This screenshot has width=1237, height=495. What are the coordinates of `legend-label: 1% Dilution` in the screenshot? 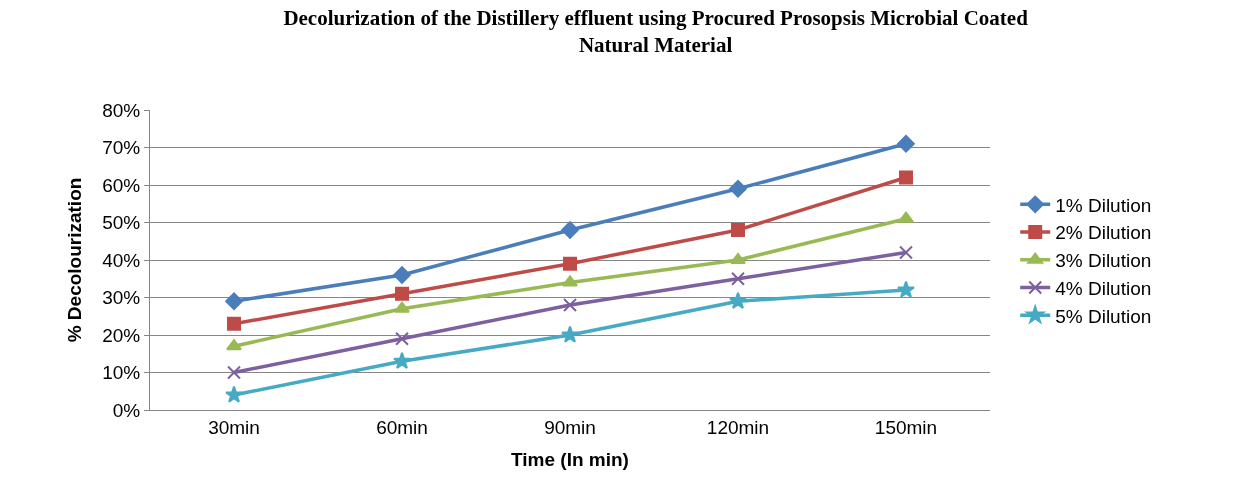 It's located at (1103, 205).